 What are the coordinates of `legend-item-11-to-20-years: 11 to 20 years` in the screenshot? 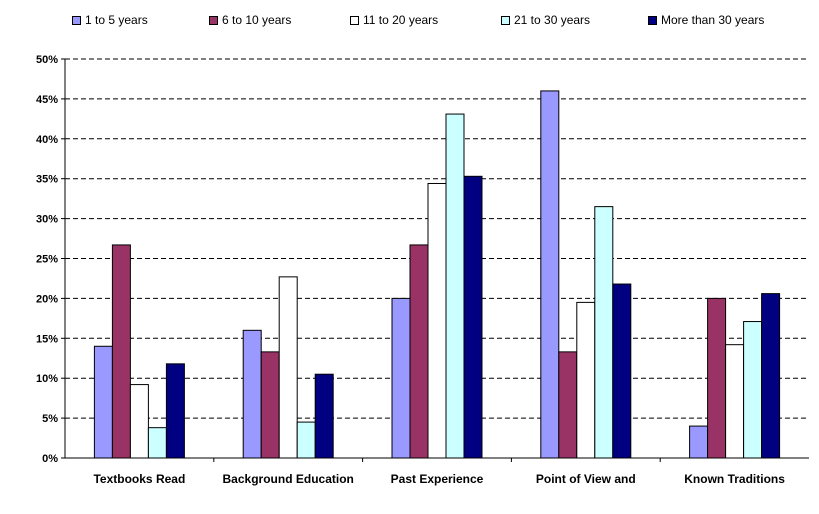 It's located at (394, 20).